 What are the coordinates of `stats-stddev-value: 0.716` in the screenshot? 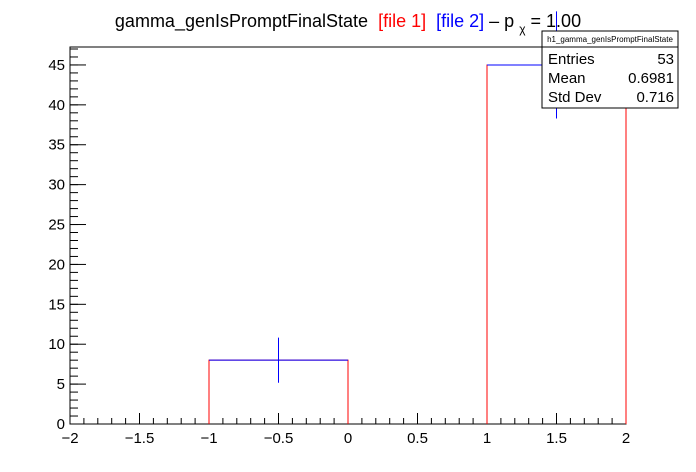 It's located at (655, 97).